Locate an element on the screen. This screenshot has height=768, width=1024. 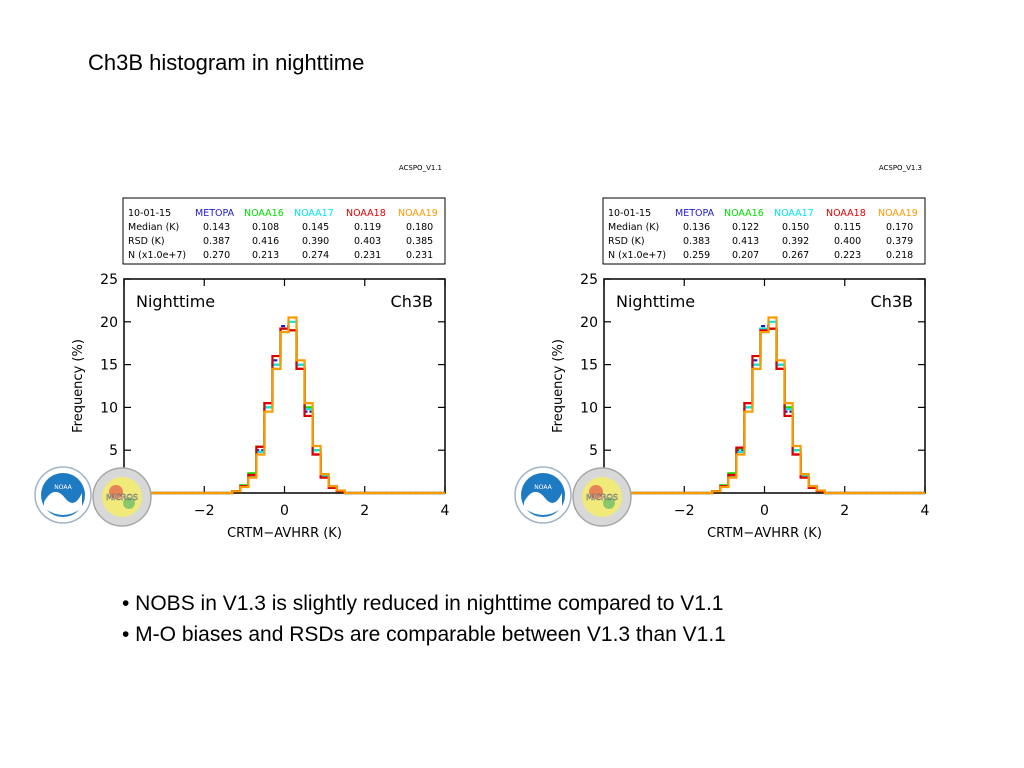
stats-cell: 0.136 is located at coordinates (696, 227).